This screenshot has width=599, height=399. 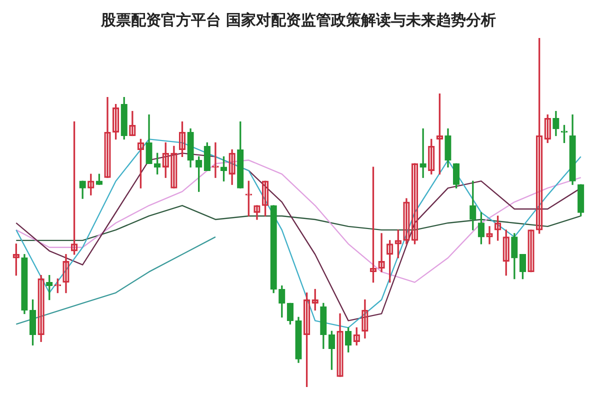 What do you see at coordinates (298, 19) in the screenshot?
I see `chart-title: 股票配资官方平台 国家对配资监管政策解读与未来趋势分析` at bounding box center [298, 19].